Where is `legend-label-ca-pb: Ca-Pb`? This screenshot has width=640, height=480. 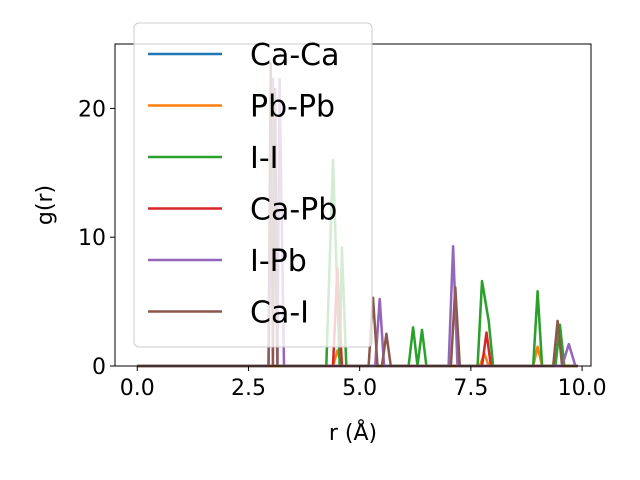
legend-label-ca-pb: Ca-Pb is located at coordinates (293, 210).